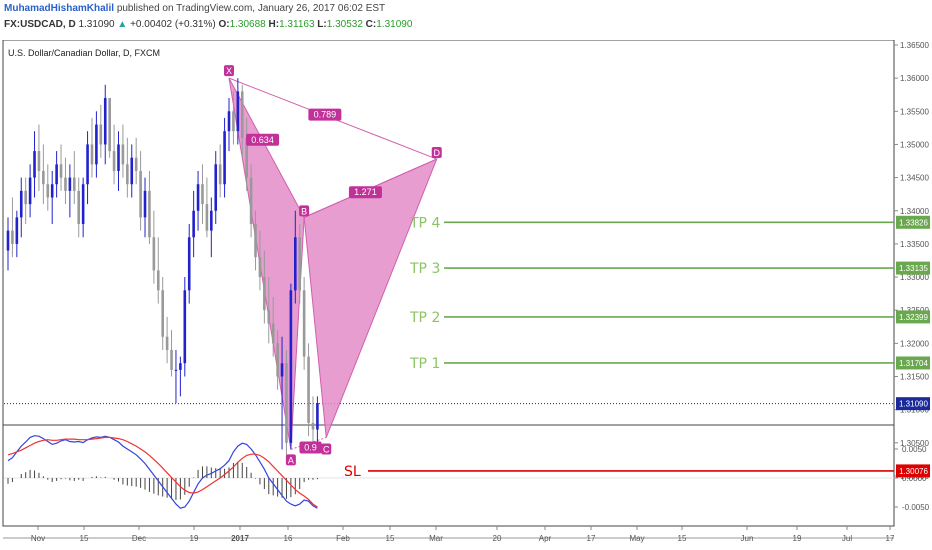 This screenshot has height=550, width=932. What do you see at coordinates (424, 223) in the screenshot?
I see `level-label: TP 4` at bounding box center [424, 223].